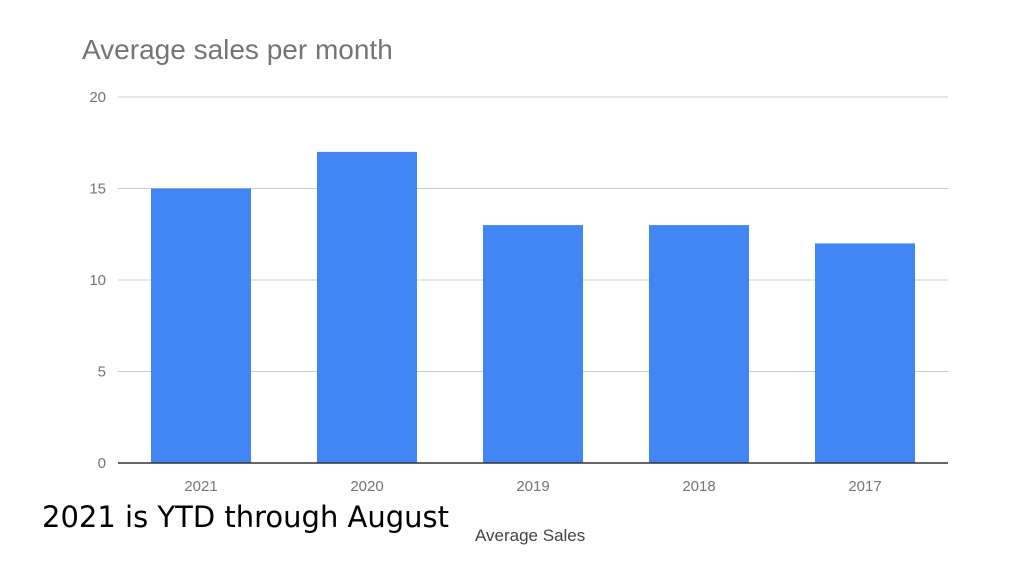 This screenshot has height=576, width=1024. I want to click on y-tick-labels: 0 5 10 15 20, so click(97, 280).